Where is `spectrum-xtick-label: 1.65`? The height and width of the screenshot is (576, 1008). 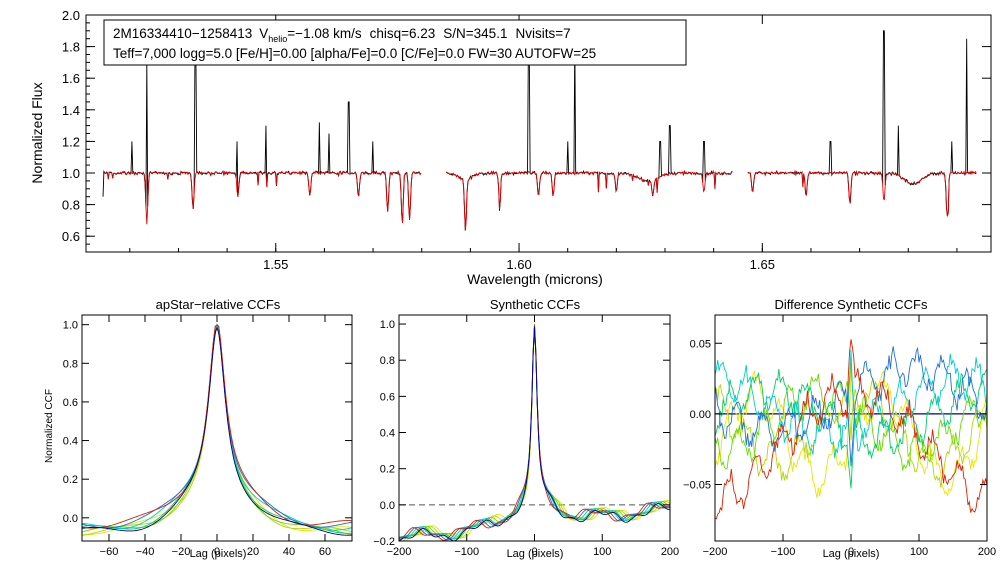 spectrum-xtick-label: 1.65 is located at coordinates (762, 264).